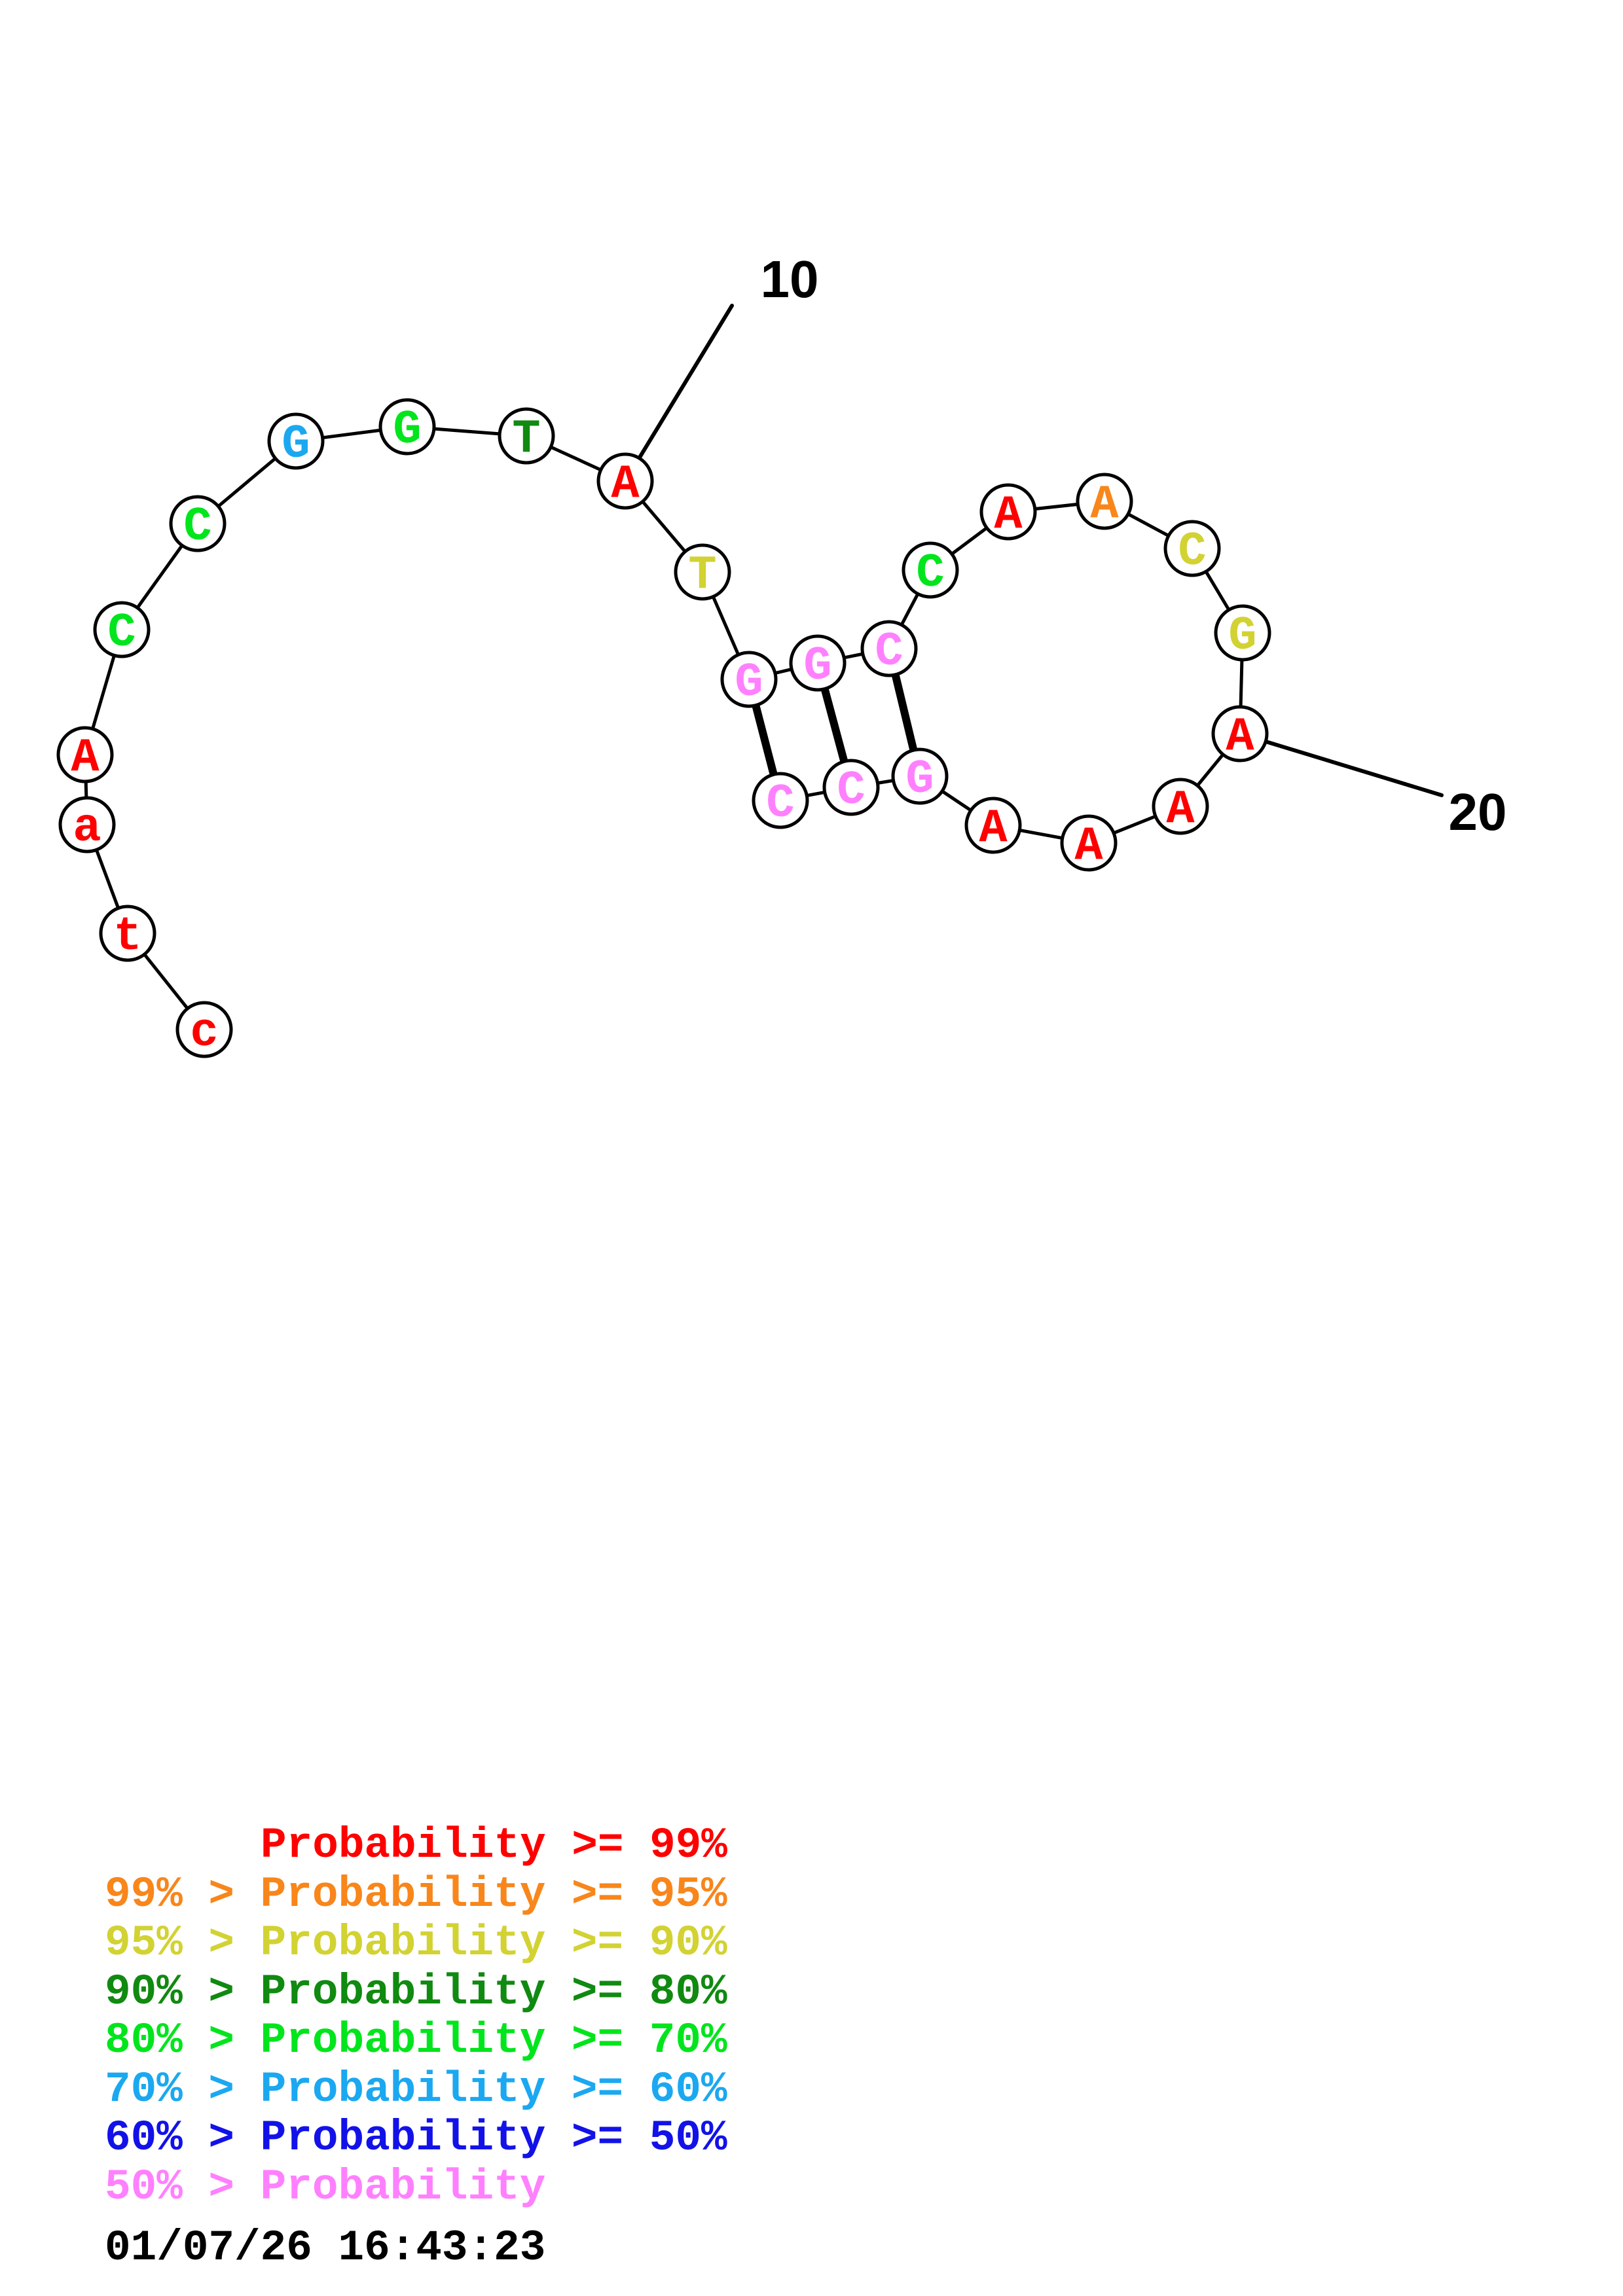 The image size is (1623, 2296). Describe the element at coordinates (325, 2247) in the screenshot. I see `timestamp: 01/07/26 16:43:23` at that location.